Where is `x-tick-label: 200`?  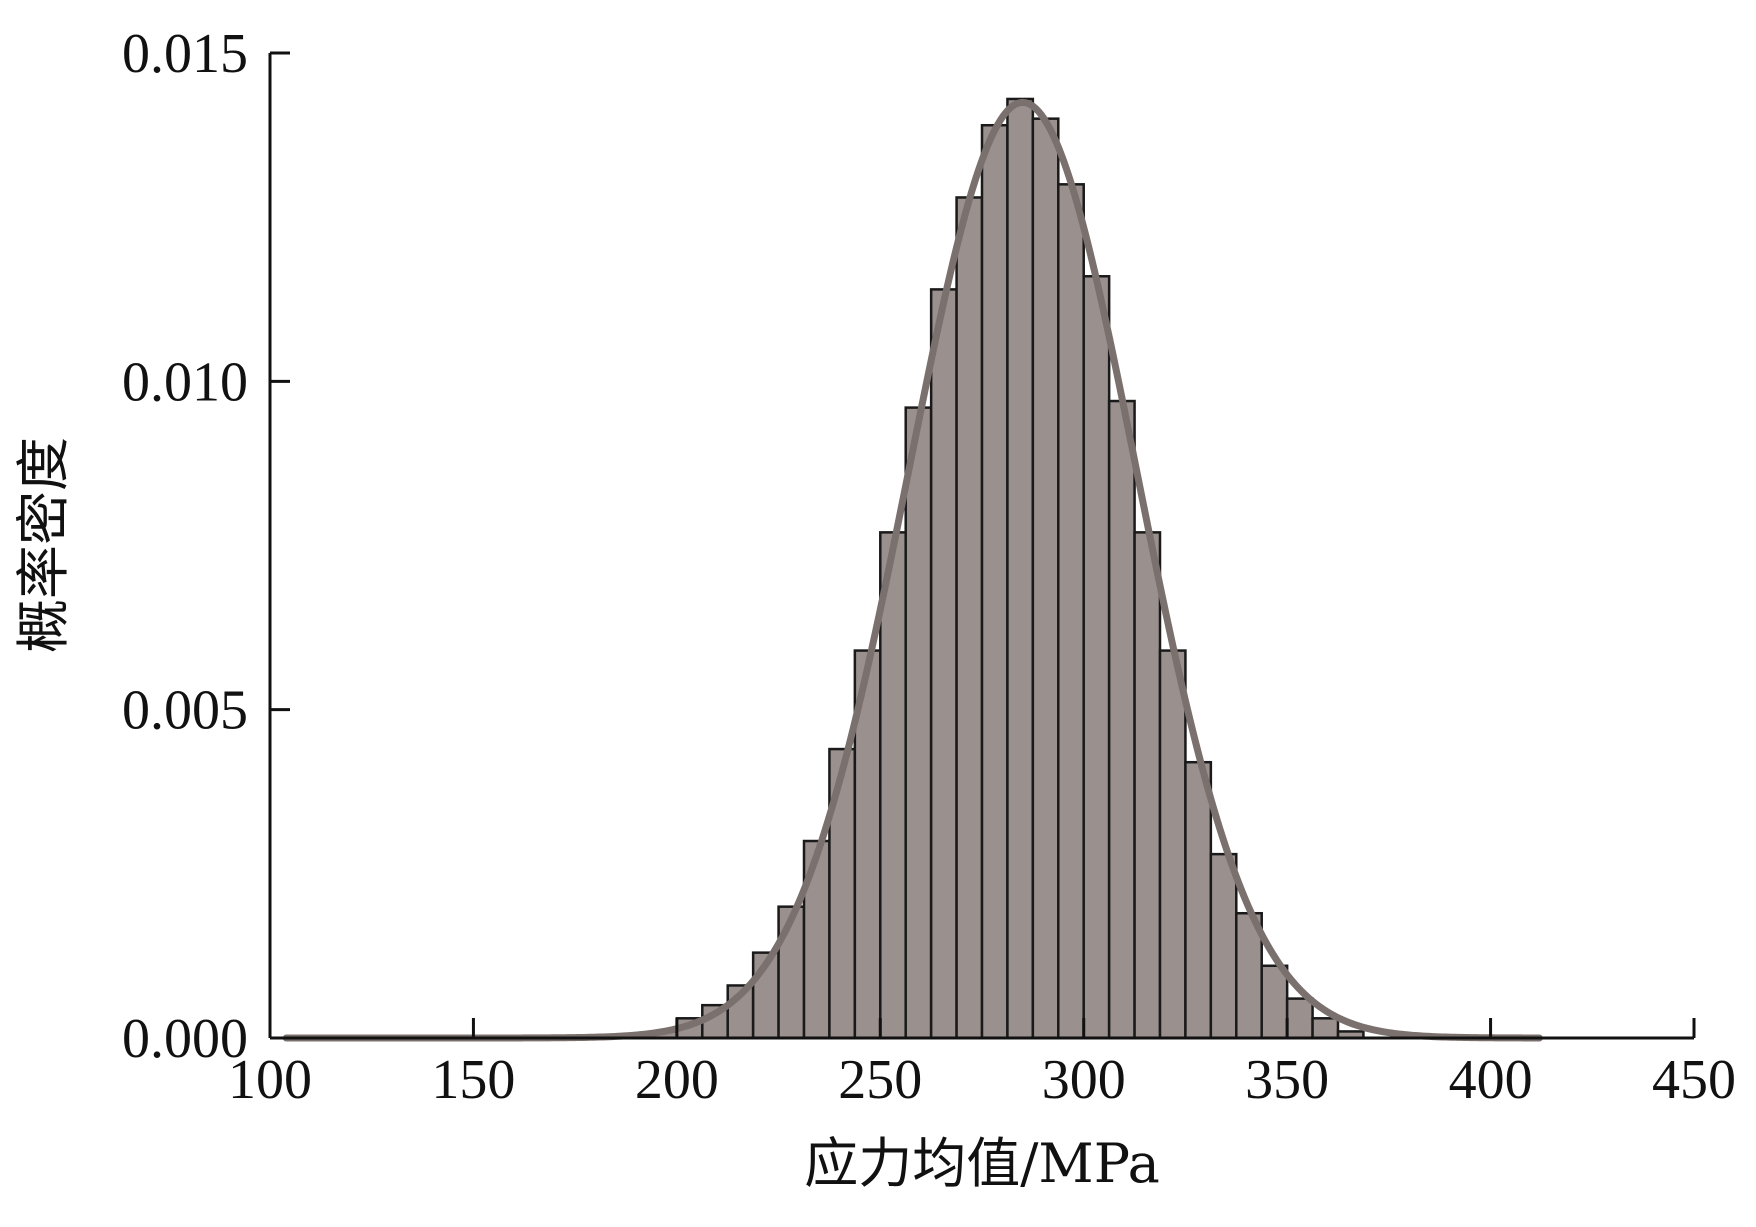
x-tick-label: 200 is located at coordinates (677, 1080).